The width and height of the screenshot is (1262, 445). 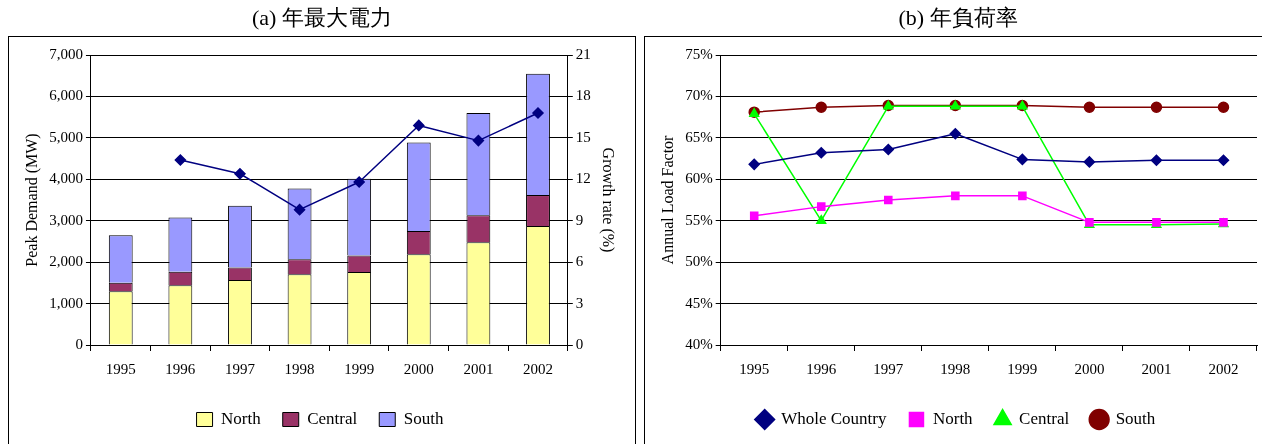 What do you see at coordinates (322, 18) in the screenshot?
I see `chart-title: (a) 年最大電力` at bounding box center [322, 18].